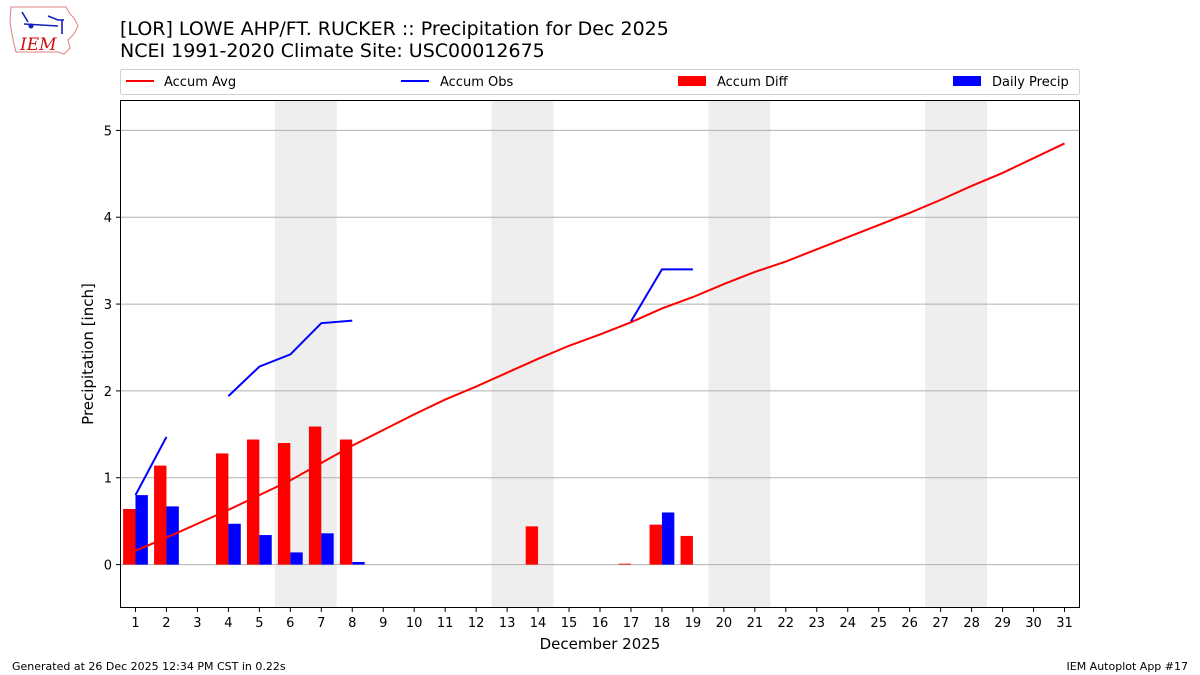  What do you see at coordinates (200, 82) in the screenshot?
I see `legend-accum-avg: Accum Avg` at bounding box center [200, 82].